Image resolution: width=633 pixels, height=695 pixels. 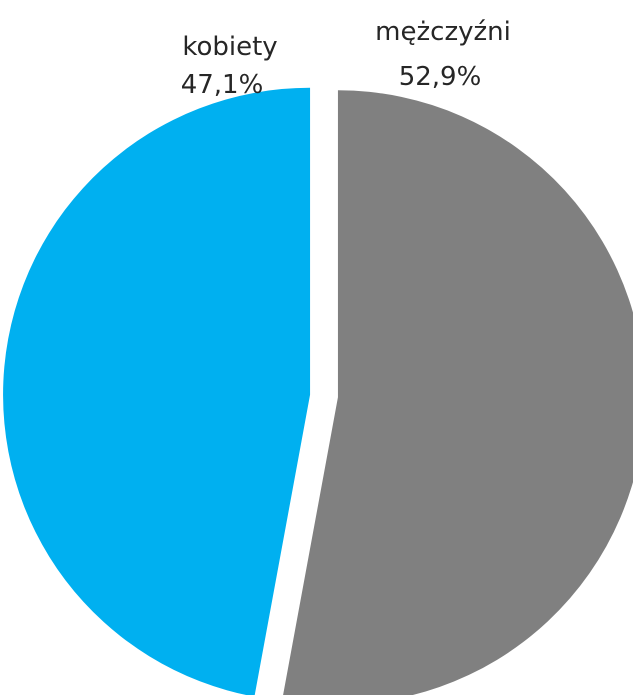 I want to click on slice-label-mezczyzni-value: 52,9%, so click(x=440, y=77).